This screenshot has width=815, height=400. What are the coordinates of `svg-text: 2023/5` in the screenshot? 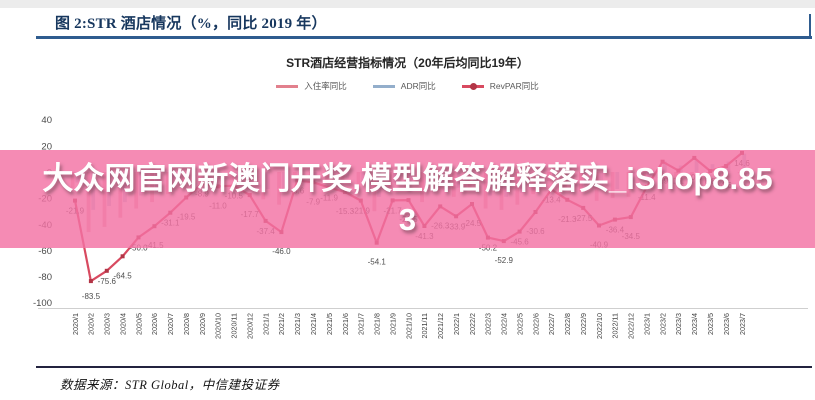 It's located at (710, 324).